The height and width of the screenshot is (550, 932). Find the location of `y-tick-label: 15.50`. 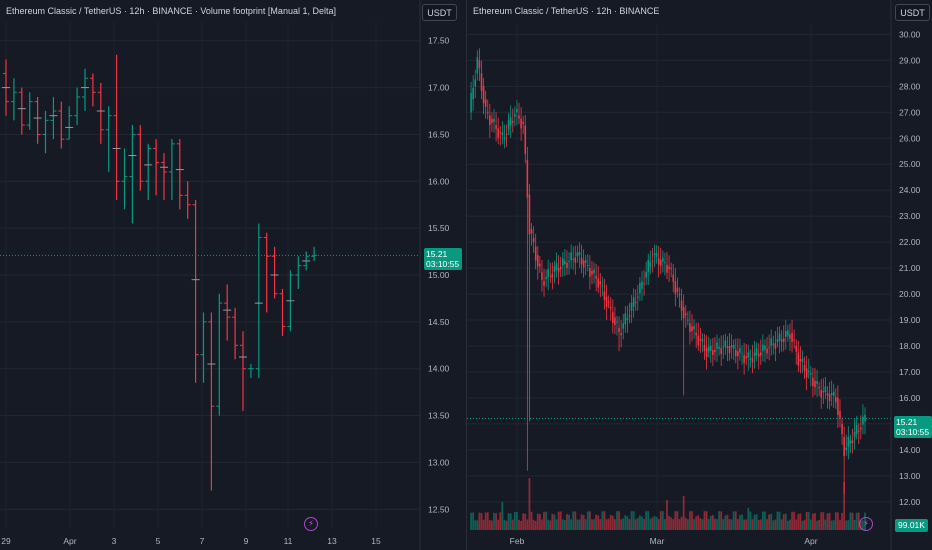

y-tick-label: 15.50 is located at coordinates (439, 228).